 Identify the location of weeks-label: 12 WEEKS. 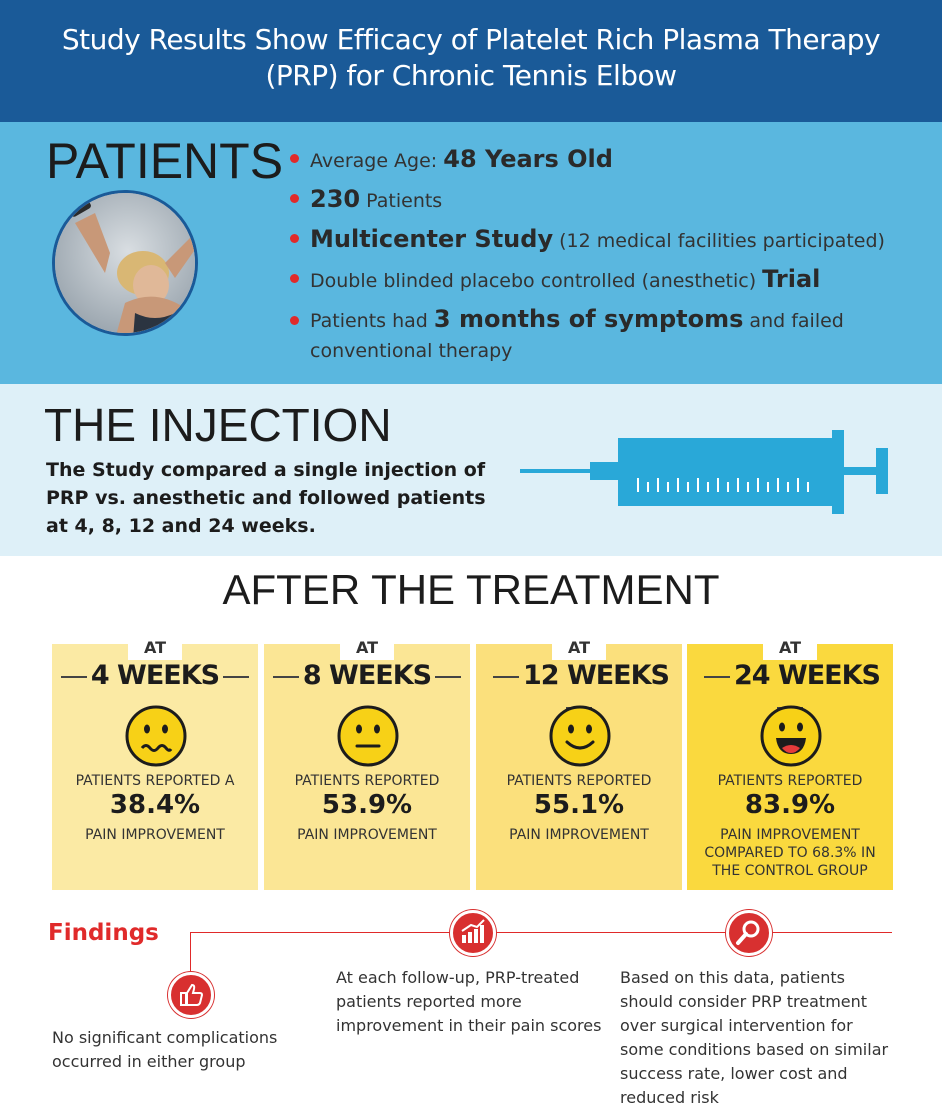
(579, 691).